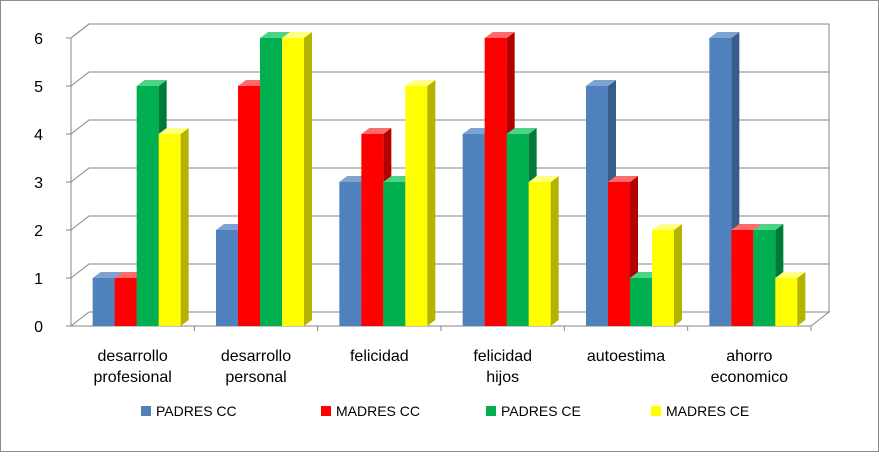  I want to click on x-tick-label: economico, so click(749, 377).